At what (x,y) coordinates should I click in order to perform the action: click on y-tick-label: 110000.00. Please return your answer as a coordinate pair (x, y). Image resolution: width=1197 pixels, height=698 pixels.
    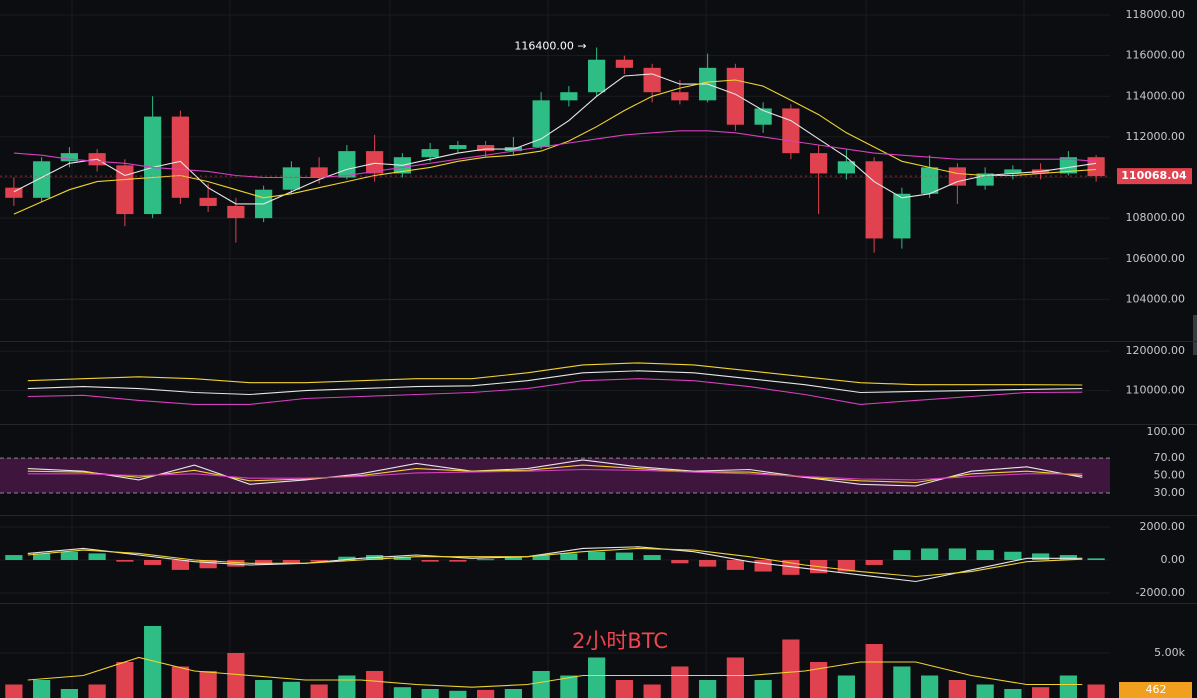
    Looking at the image, I should click on (1156, 390).